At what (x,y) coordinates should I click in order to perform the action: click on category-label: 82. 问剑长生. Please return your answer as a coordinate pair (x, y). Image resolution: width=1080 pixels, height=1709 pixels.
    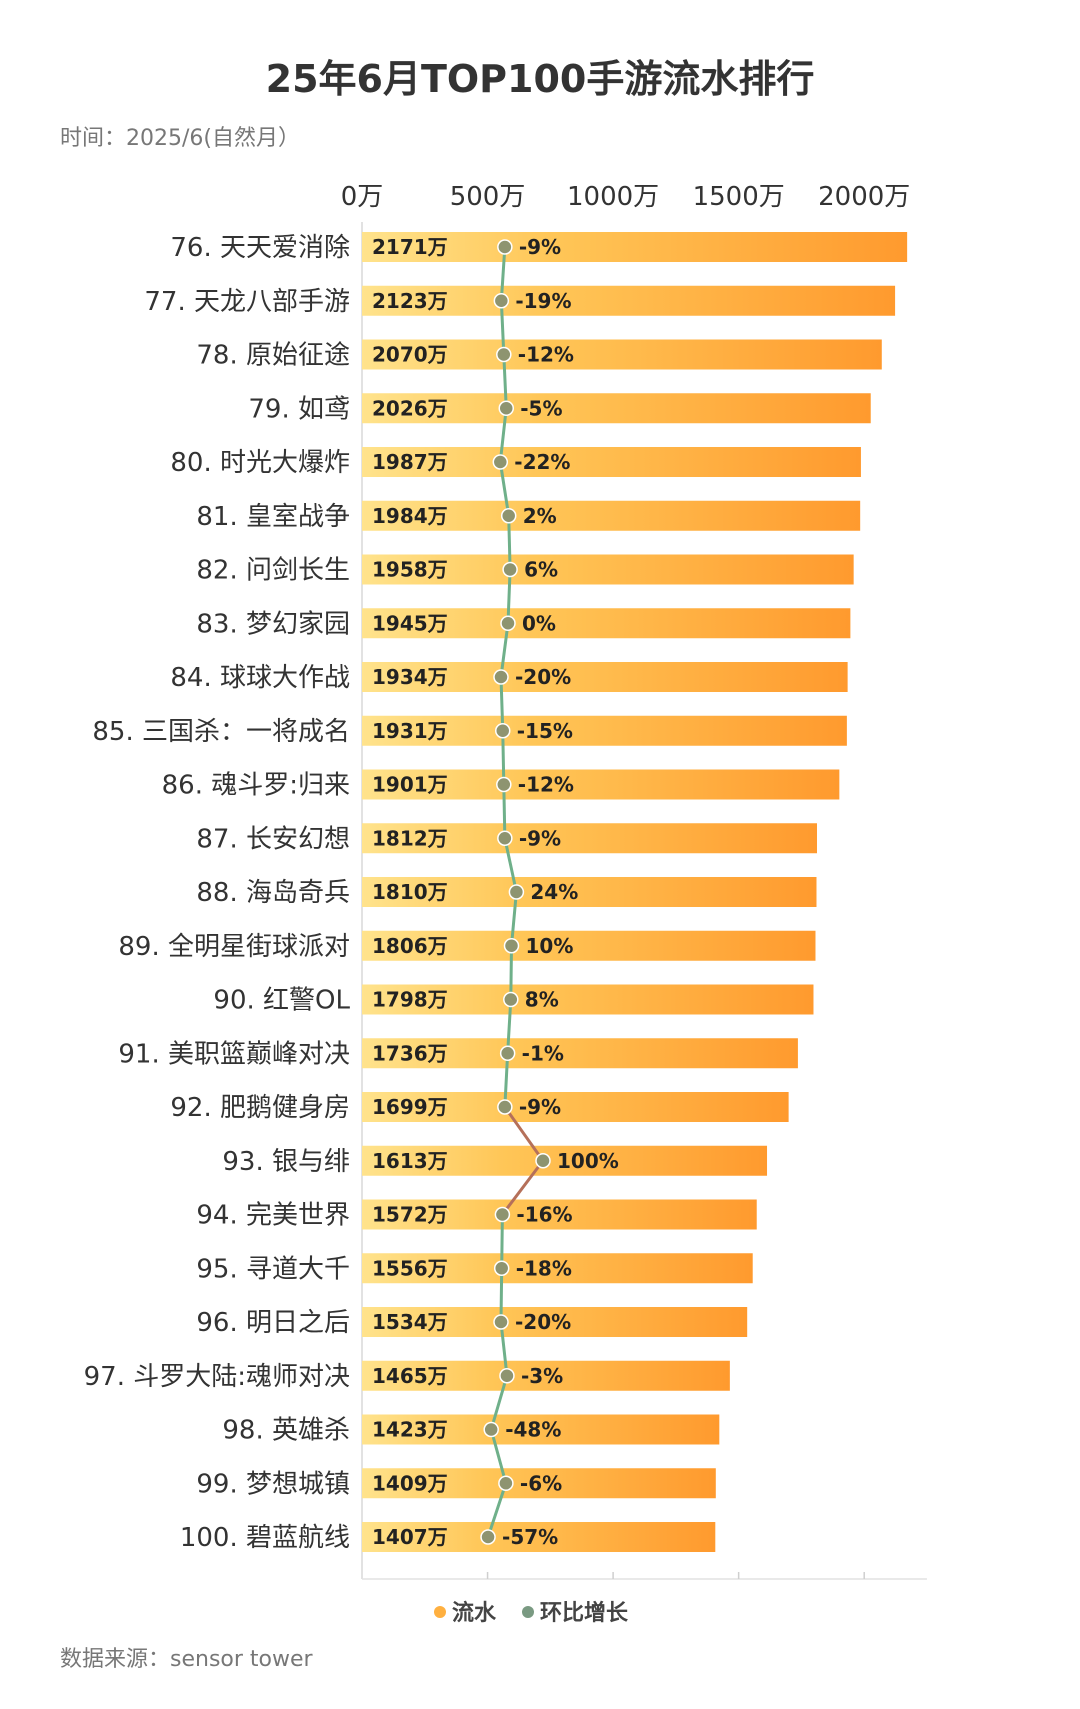
    Looking at the image, I should click on (273, 571).